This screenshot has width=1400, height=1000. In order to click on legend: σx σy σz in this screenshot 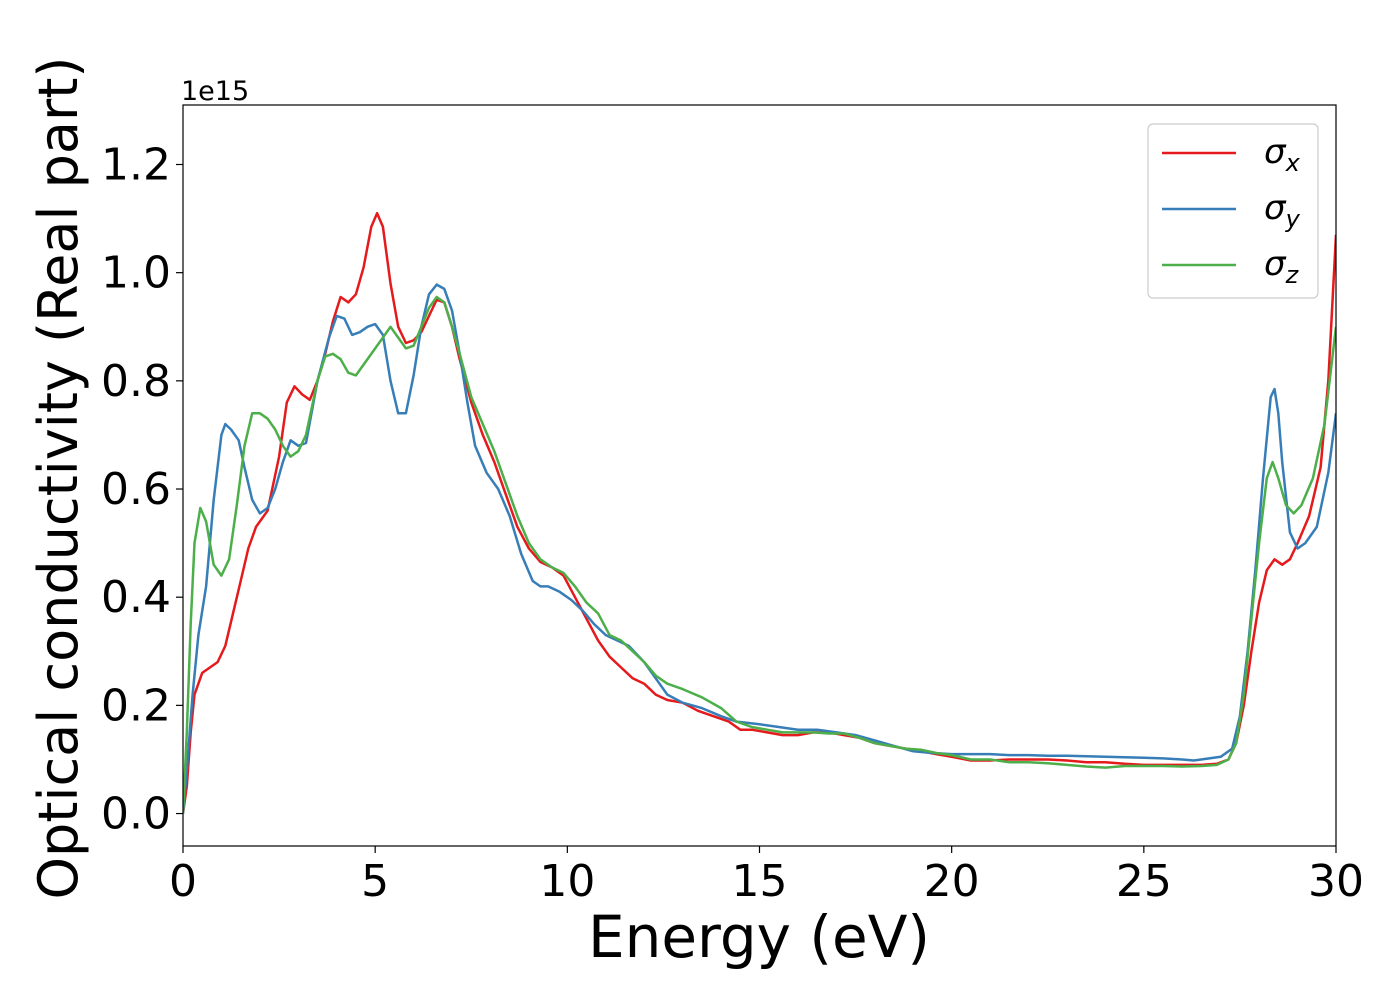, I will do `click(1233, 211)`.